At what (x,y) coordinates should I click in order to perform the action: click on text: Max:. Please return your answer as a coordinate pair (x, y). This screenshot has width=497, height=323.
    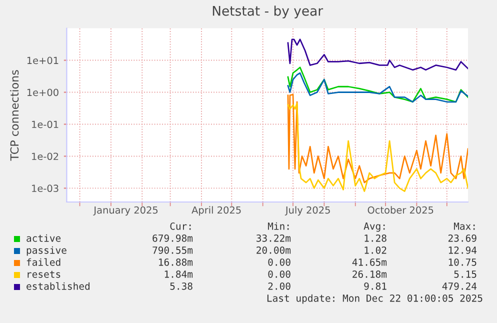
    Looking at the image, I should click on (464, 226).